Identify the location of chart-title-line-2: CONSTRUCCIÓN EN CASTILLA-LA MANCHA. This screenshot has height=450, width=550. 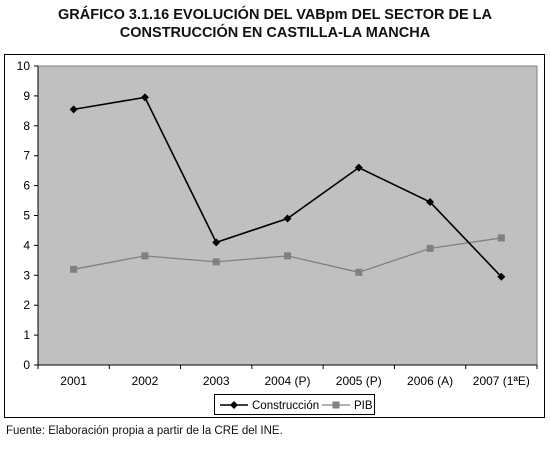
(275, 33).